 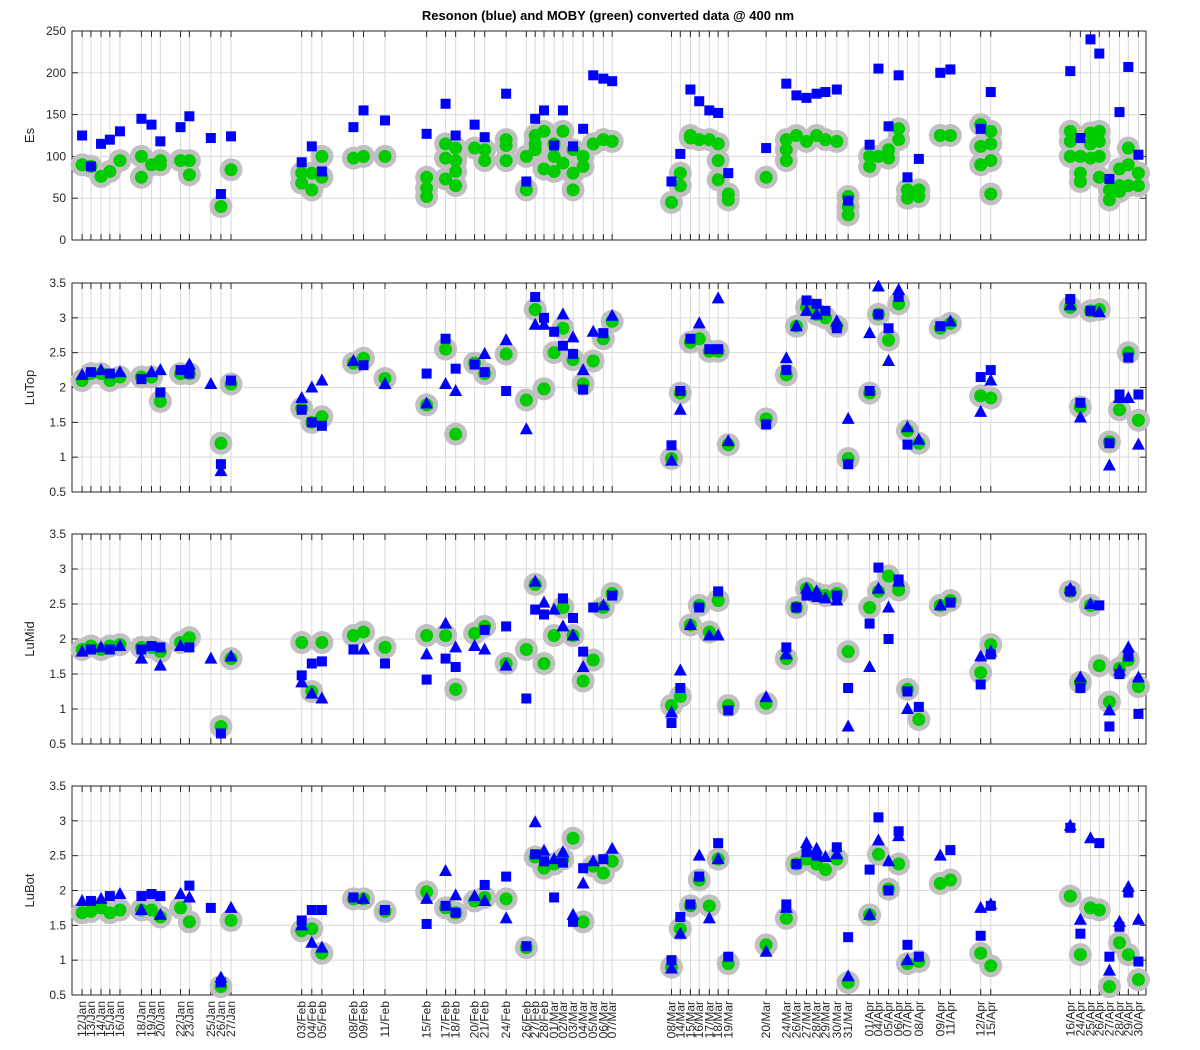 I want to click on y-tick-label: 2.5, so click(x=57, y=353).